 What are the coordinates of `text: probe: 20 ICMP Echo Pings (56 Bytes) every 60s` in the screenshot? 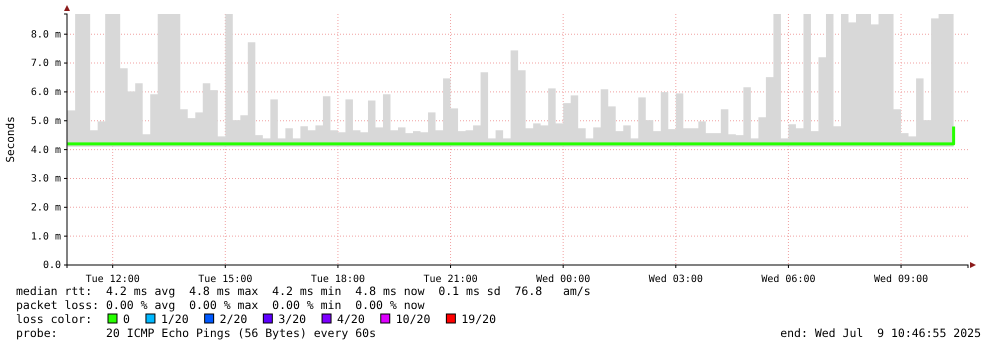 It's located at (196, 333).